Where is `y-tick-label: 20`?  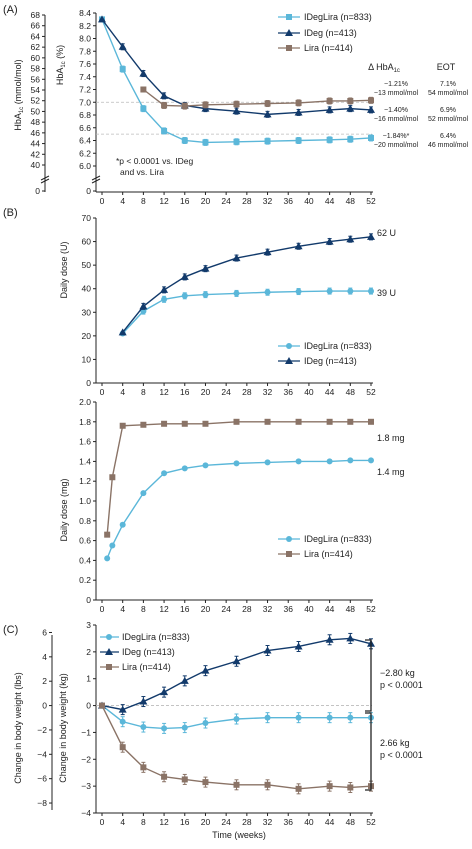 y-tick-label: 20 is located at coordinates (87, 336).